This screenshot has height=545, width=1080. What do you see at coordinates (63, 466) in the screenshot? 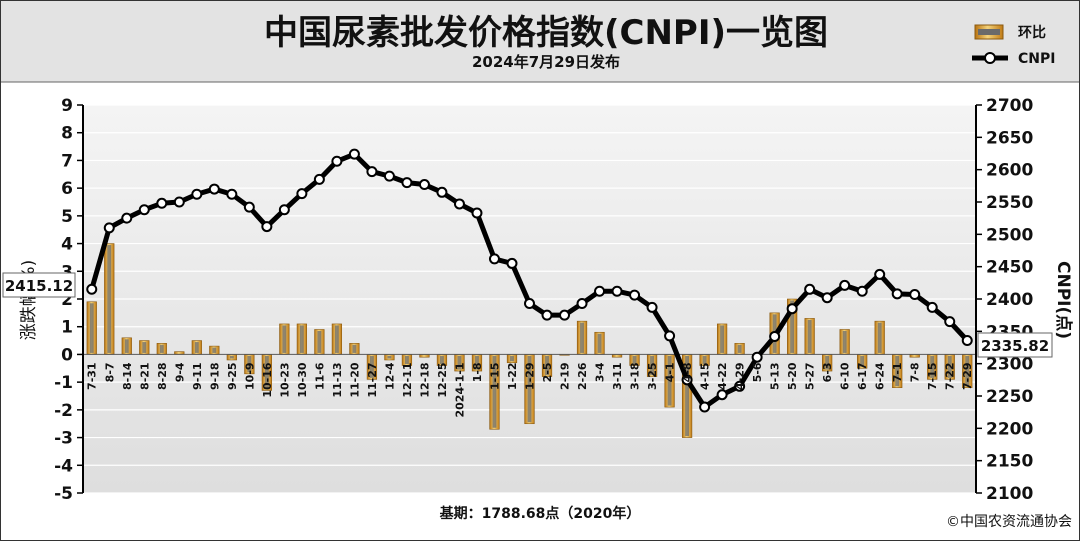
I see `left-tick-label: -4` at bounding box center [63, 466].